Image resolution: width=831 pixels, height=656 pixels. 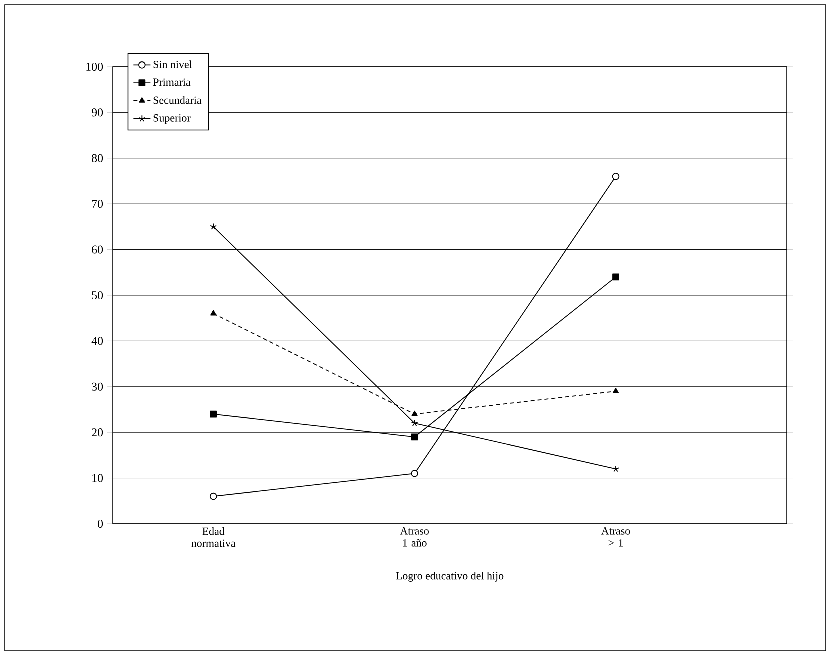 What do you see at coordinates (178, 100) in the screenshot?
I see `legend-label: Secundaria` at bounding box center [178, 100].